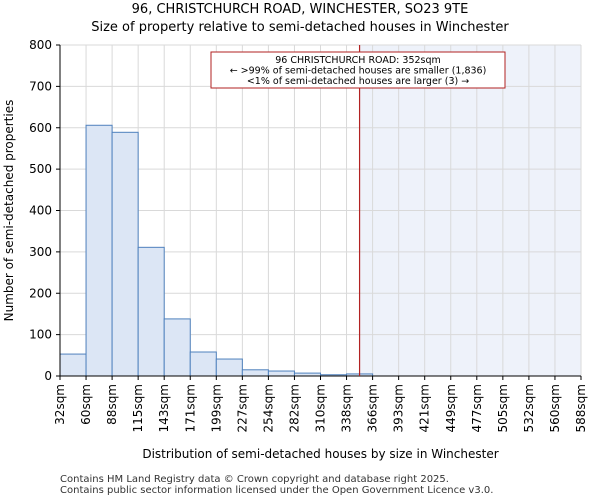 This screenshot has width=600, height=500. Describe the element at coordinates (373, 408) in the screenshot. I see `x-tick-label: 366sqm` at that location.